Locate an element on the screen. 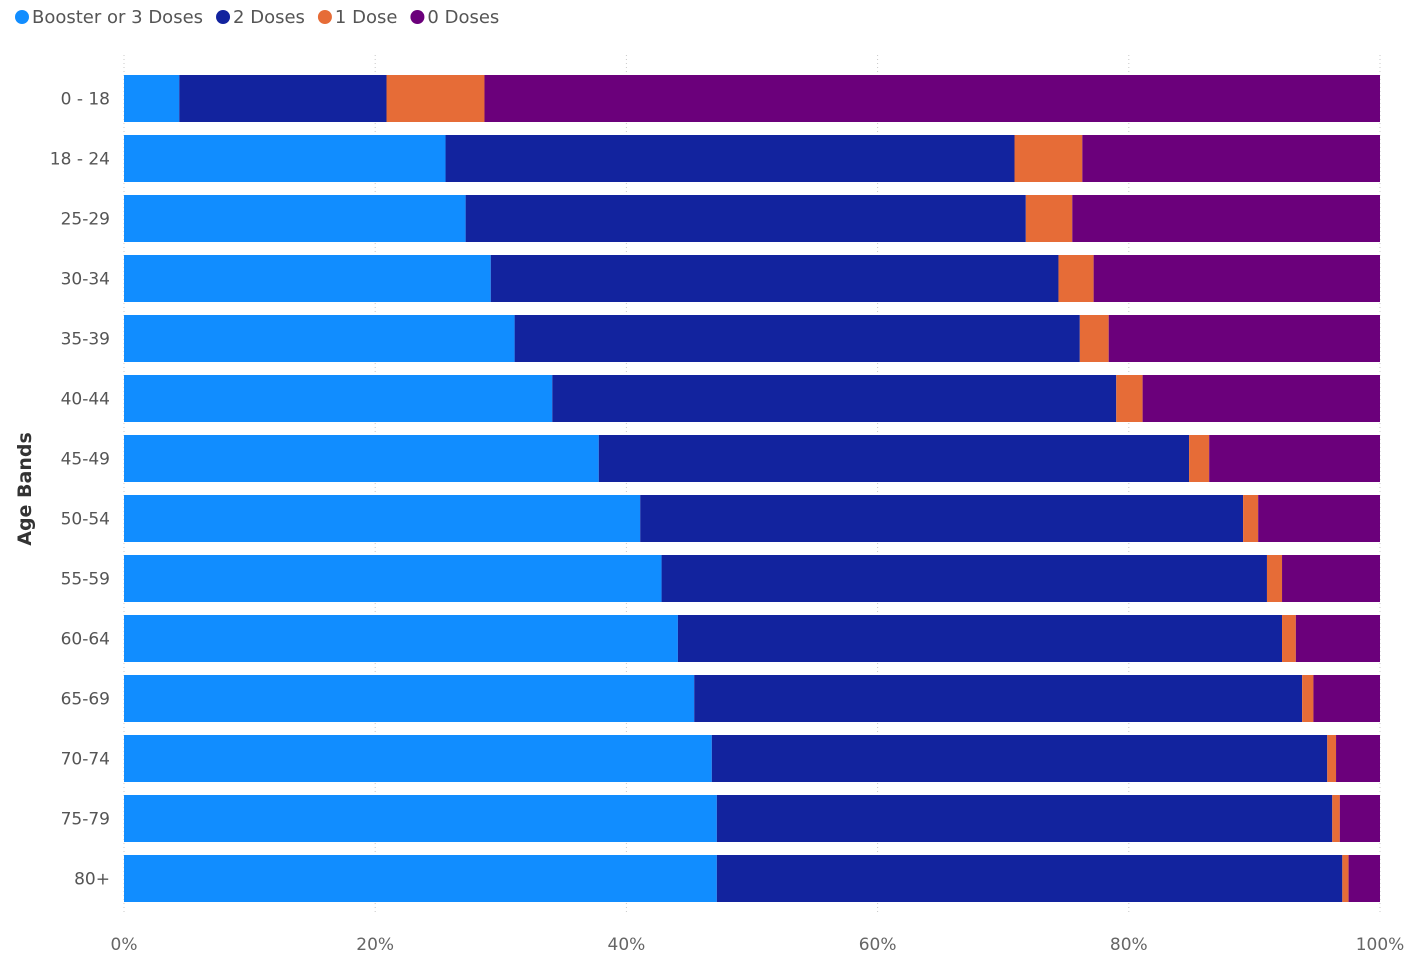  legend-label: 1 Dose is located at coordinates (366, 17).